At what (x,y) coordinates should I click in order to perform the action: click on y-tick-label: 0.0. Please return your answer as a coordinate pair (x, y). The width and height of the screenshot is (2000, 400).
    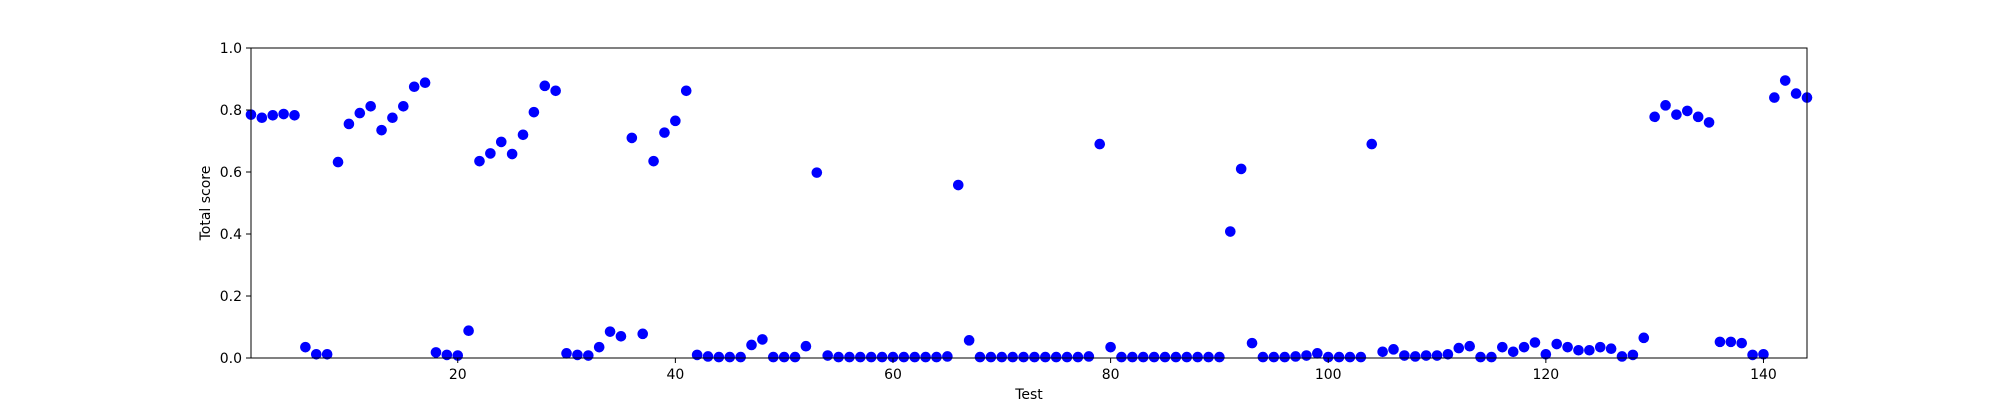
    Looking at the image, I should click on (231, 359).